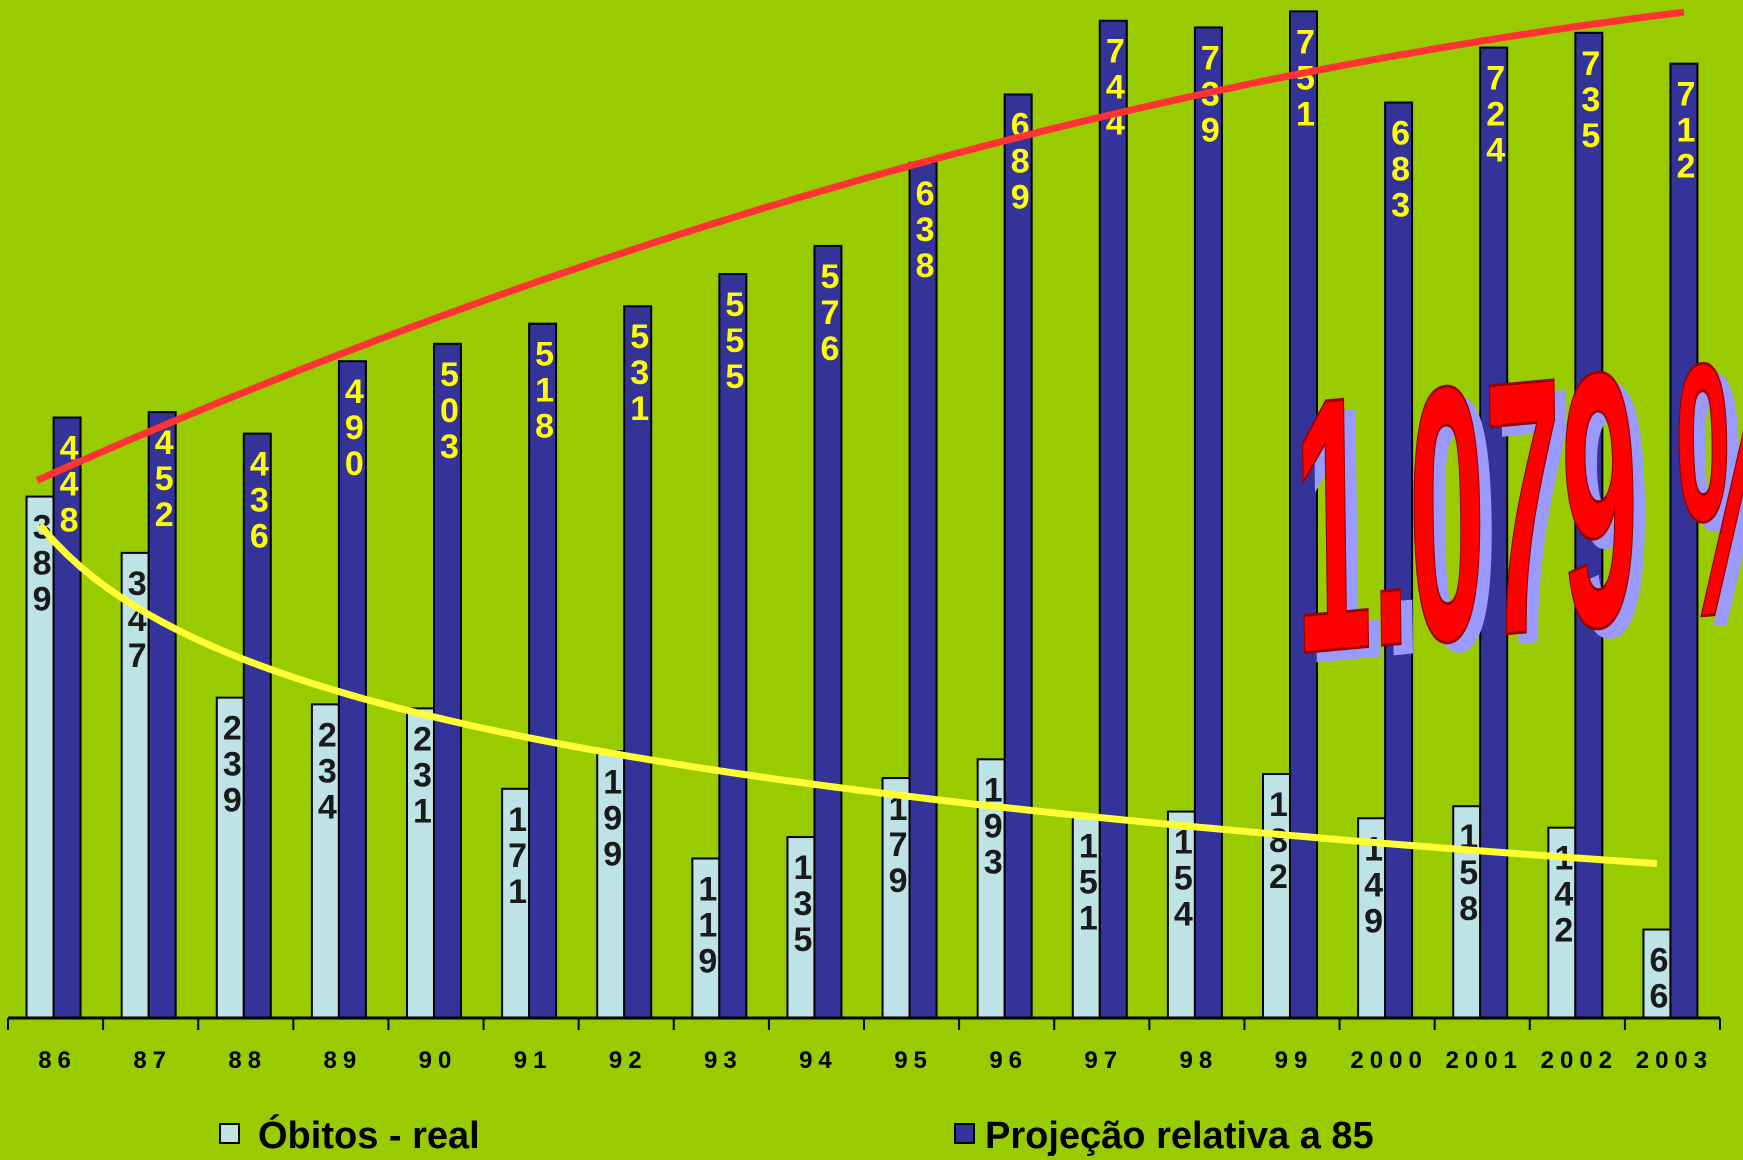  What do you see at coordinates (1103, 1060) in the screenshot?
I see `x-tick-label: 97` at bounding box center [1103, 1060].